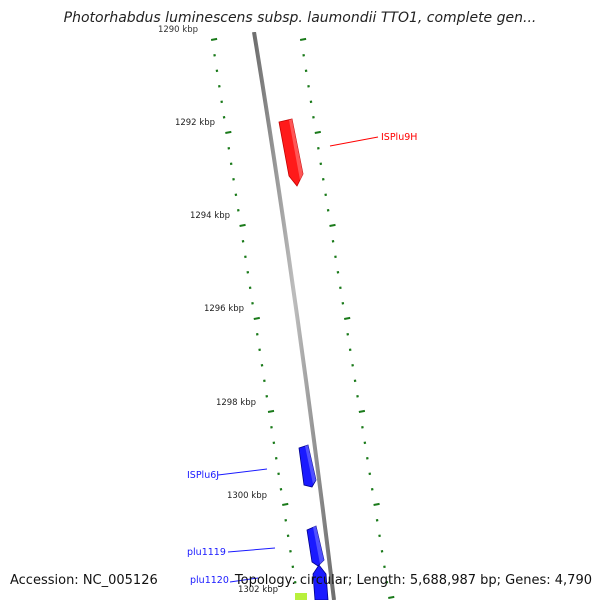 Image resolution: width=600 pixels, height=600 pixels. What do you see at coordinates (256, 546) in the screenshot?
I see `feature-plu1119: plu1119` at bounding box center [256, 546].